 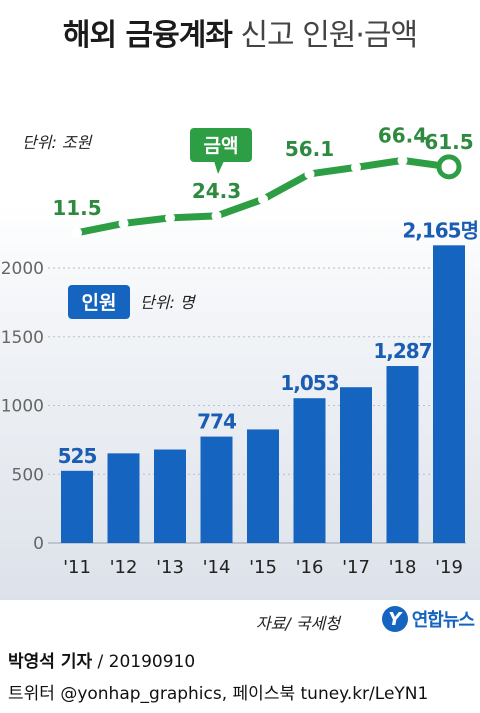 What do you see at coordinates (50, 662) in the screenshot?
I see `author-name: 박영석 기자` at bounding box center [50, 662].